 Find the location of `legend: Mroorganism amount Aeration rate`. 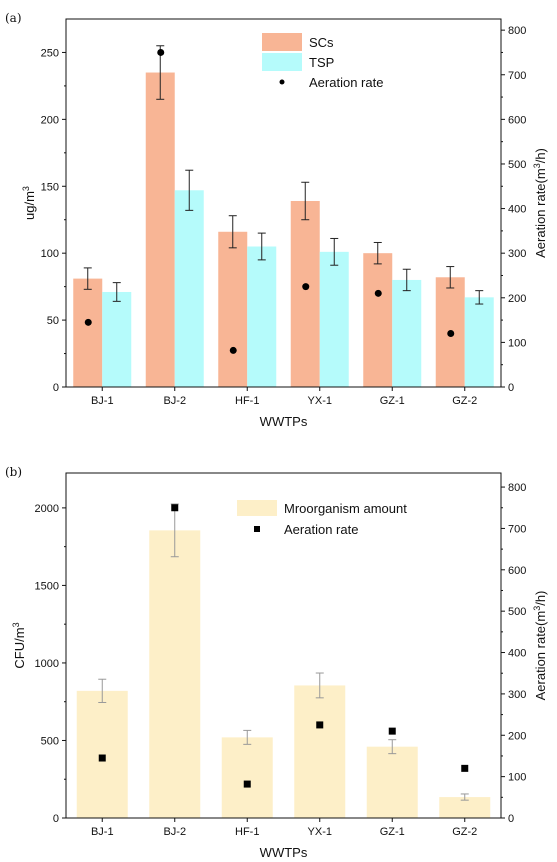

legend: Mroorganism amount Aeration rate is located at coordinates (322, 518).